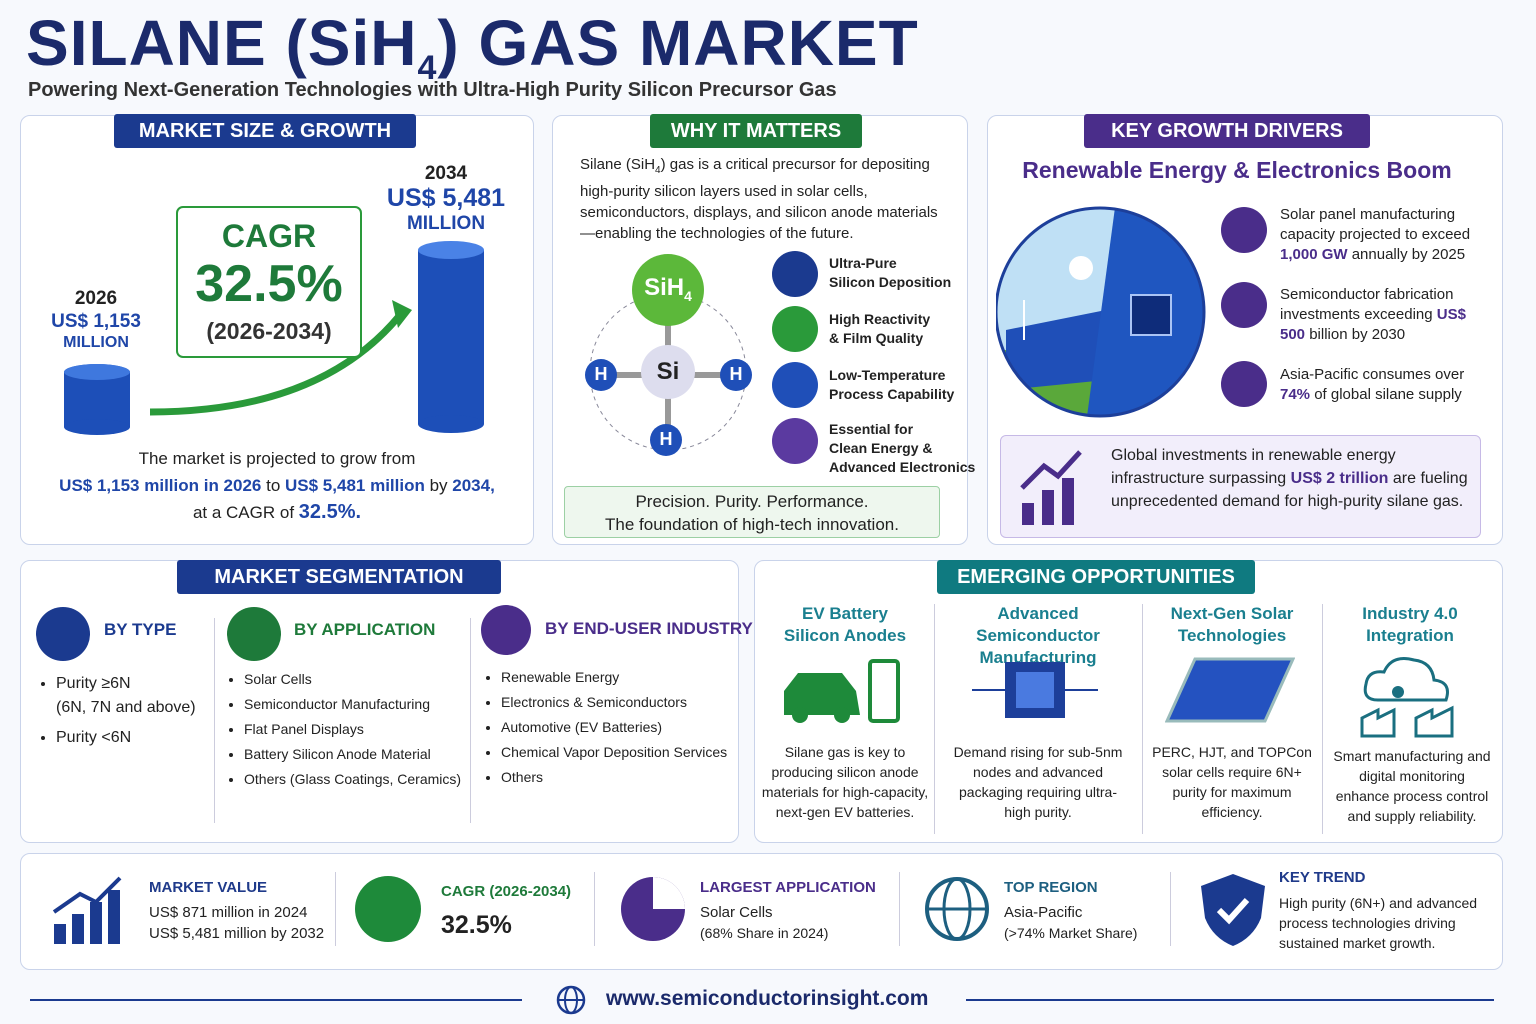  What do you see at coordinates (1096, 577) in the screenshot?
I see `section-heading: EMERGING OPPORTUNITIES` at bounding box center [1096, 577].